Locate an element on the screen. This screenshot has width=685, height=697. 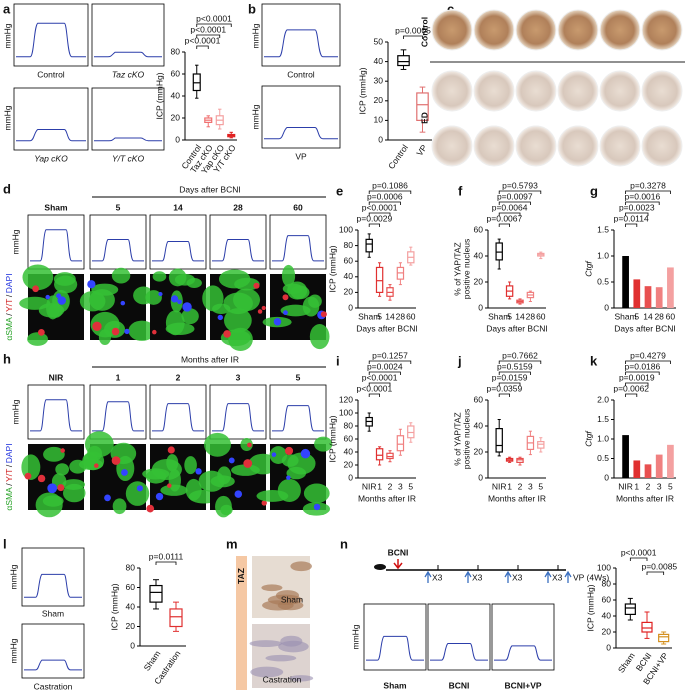
panel-label: g is located at coordinates (594, 190).